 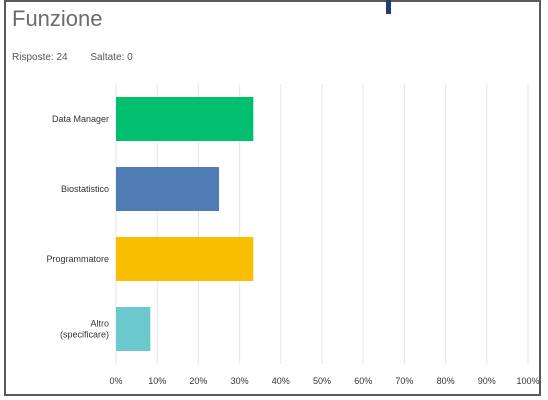 What do you see at coordinates (40, 57) in the screenshot?
I see `responses-count: Risposte: 24` at bounding box center [40, 57].